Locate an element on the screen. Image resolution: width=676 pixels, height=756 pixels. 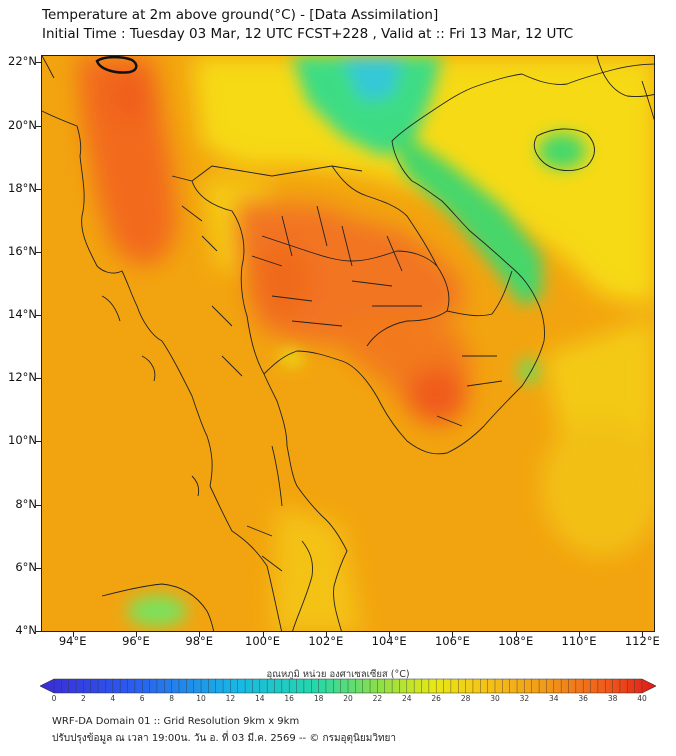
colorbar-tick-label: 36 is located at coordinates (583, 698).